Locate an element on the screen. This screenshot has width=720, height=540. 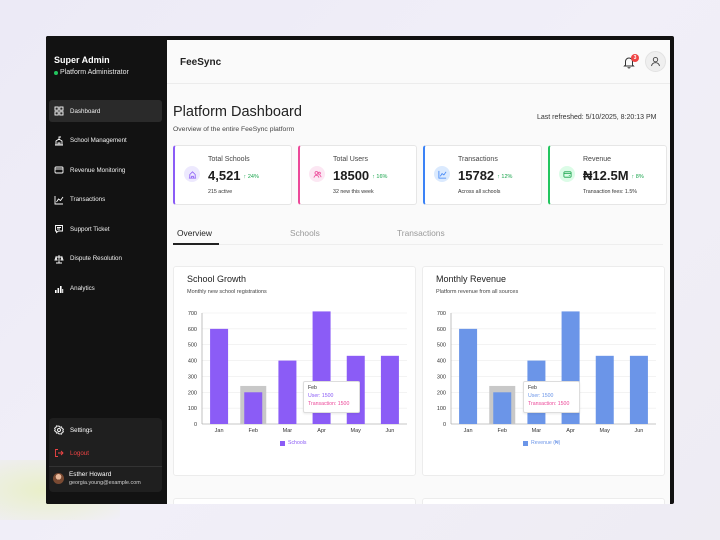
tab-divider is located at coordinates (418, 244).